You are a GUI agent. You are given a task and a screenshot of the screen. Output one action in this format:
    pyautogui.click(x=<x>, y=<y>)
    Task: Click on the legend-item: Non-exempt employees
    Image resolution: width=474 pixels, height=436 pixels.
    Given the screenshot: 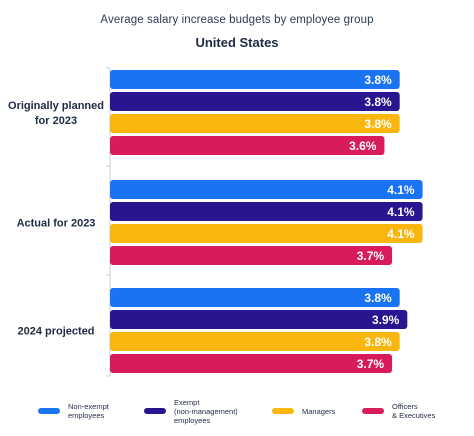 What is the action you would take?
    pyautogui.click(x=73, y=411)
    